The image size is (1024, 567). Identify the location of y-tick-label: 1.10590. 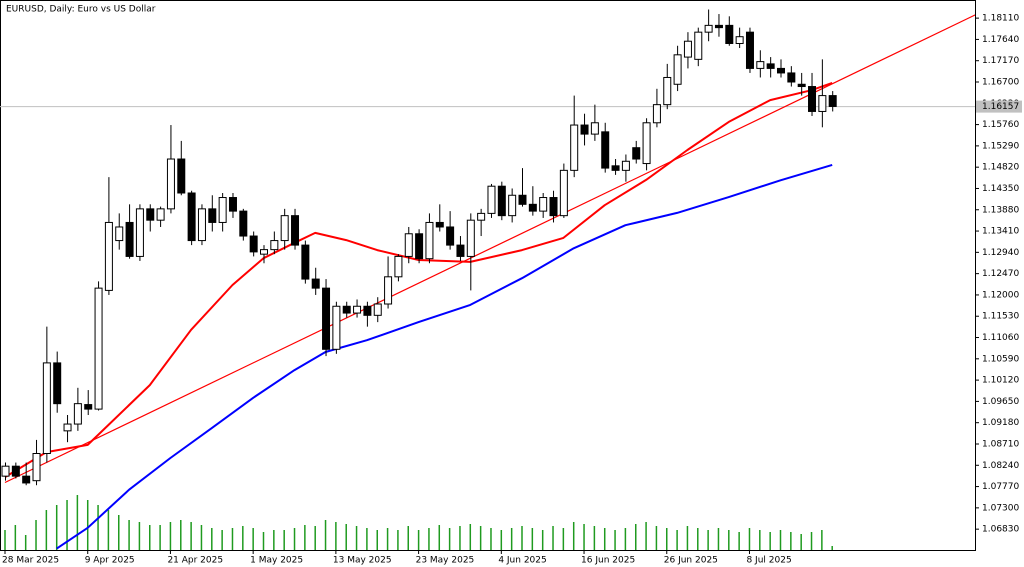
(1000, 359).